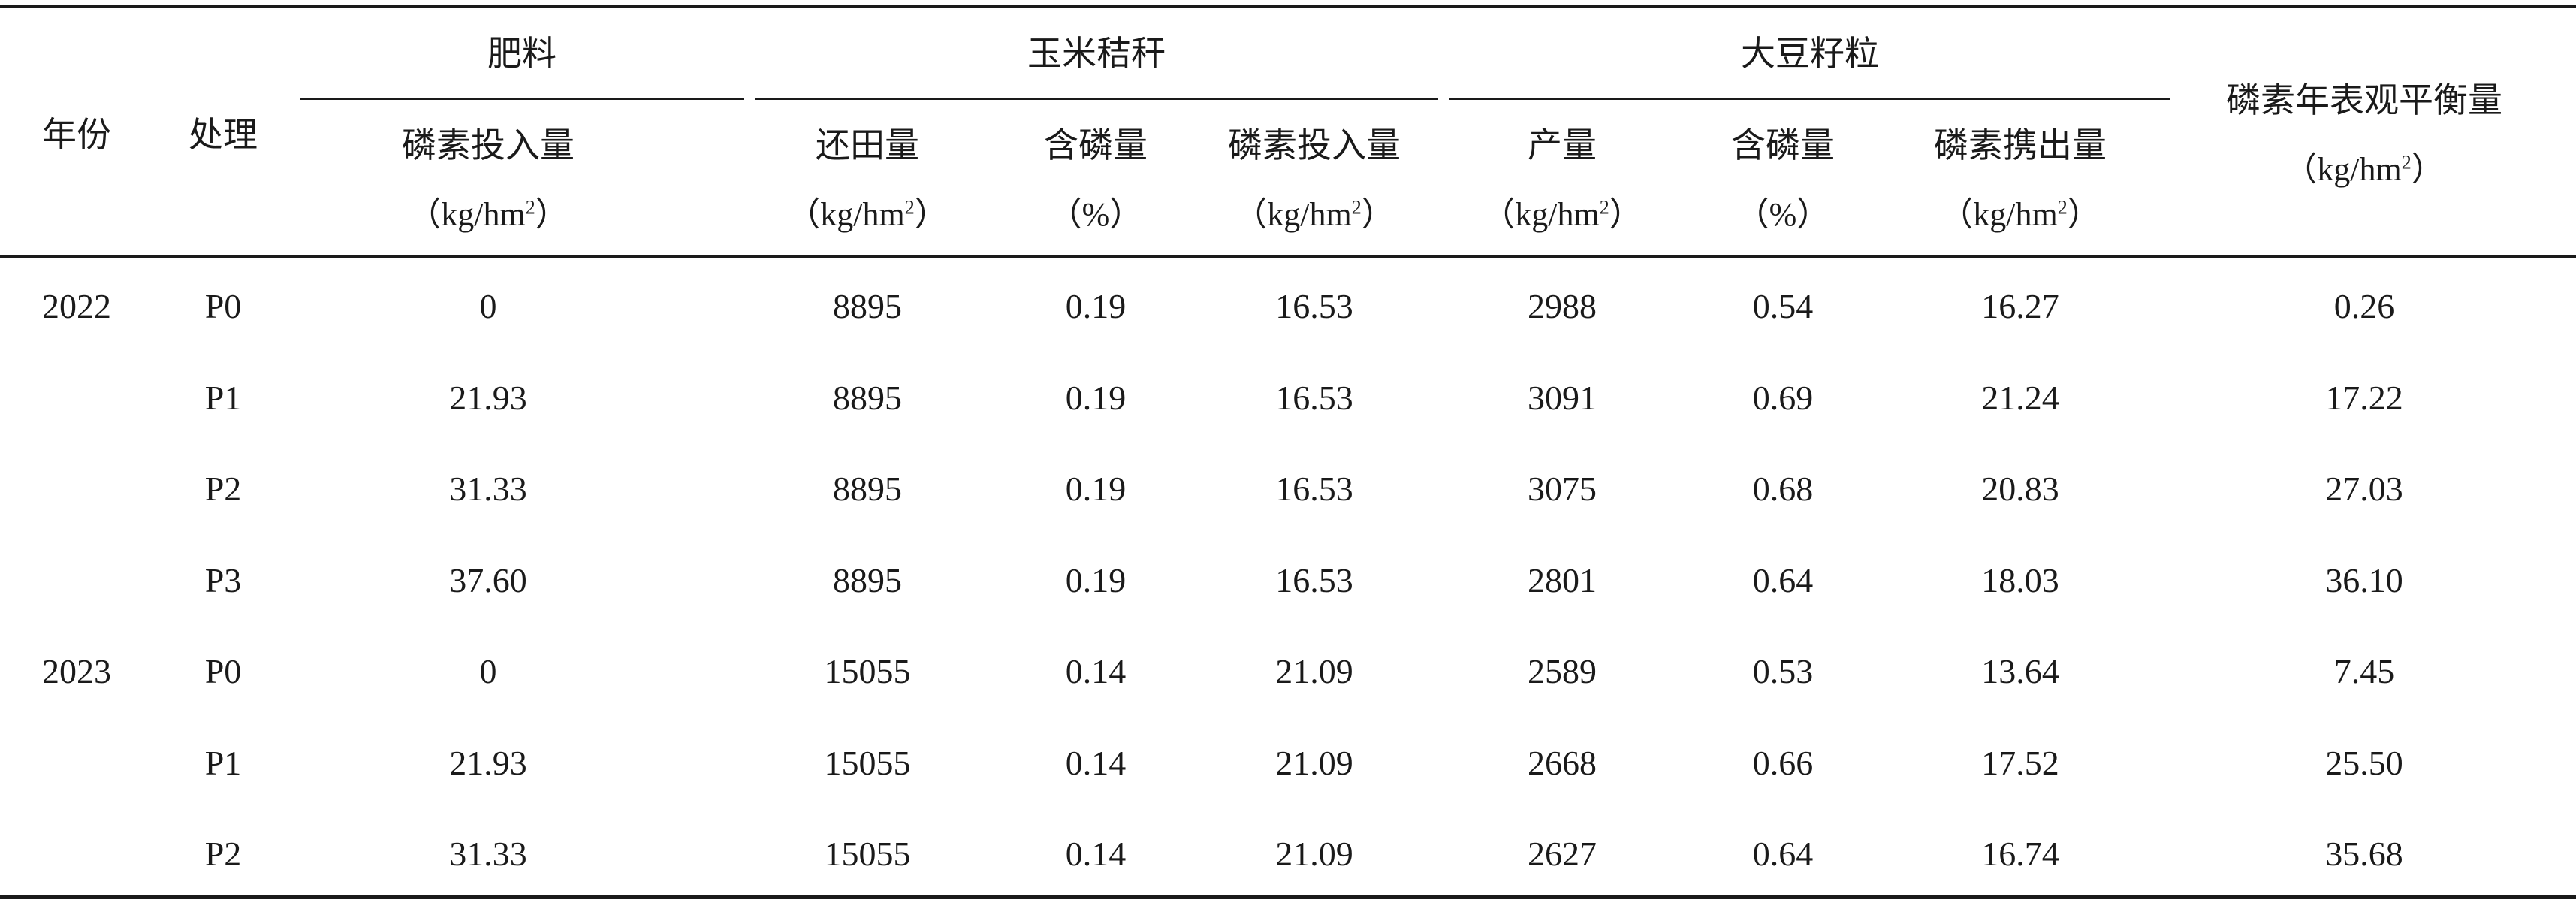 Image resolution: width=2576 pixels, height=906 pixels. What do you see at coordinates (2020, 397) in the screenshot?
I see `cell-soy-p-output: 21.24` at bounding box center [2020, 397].